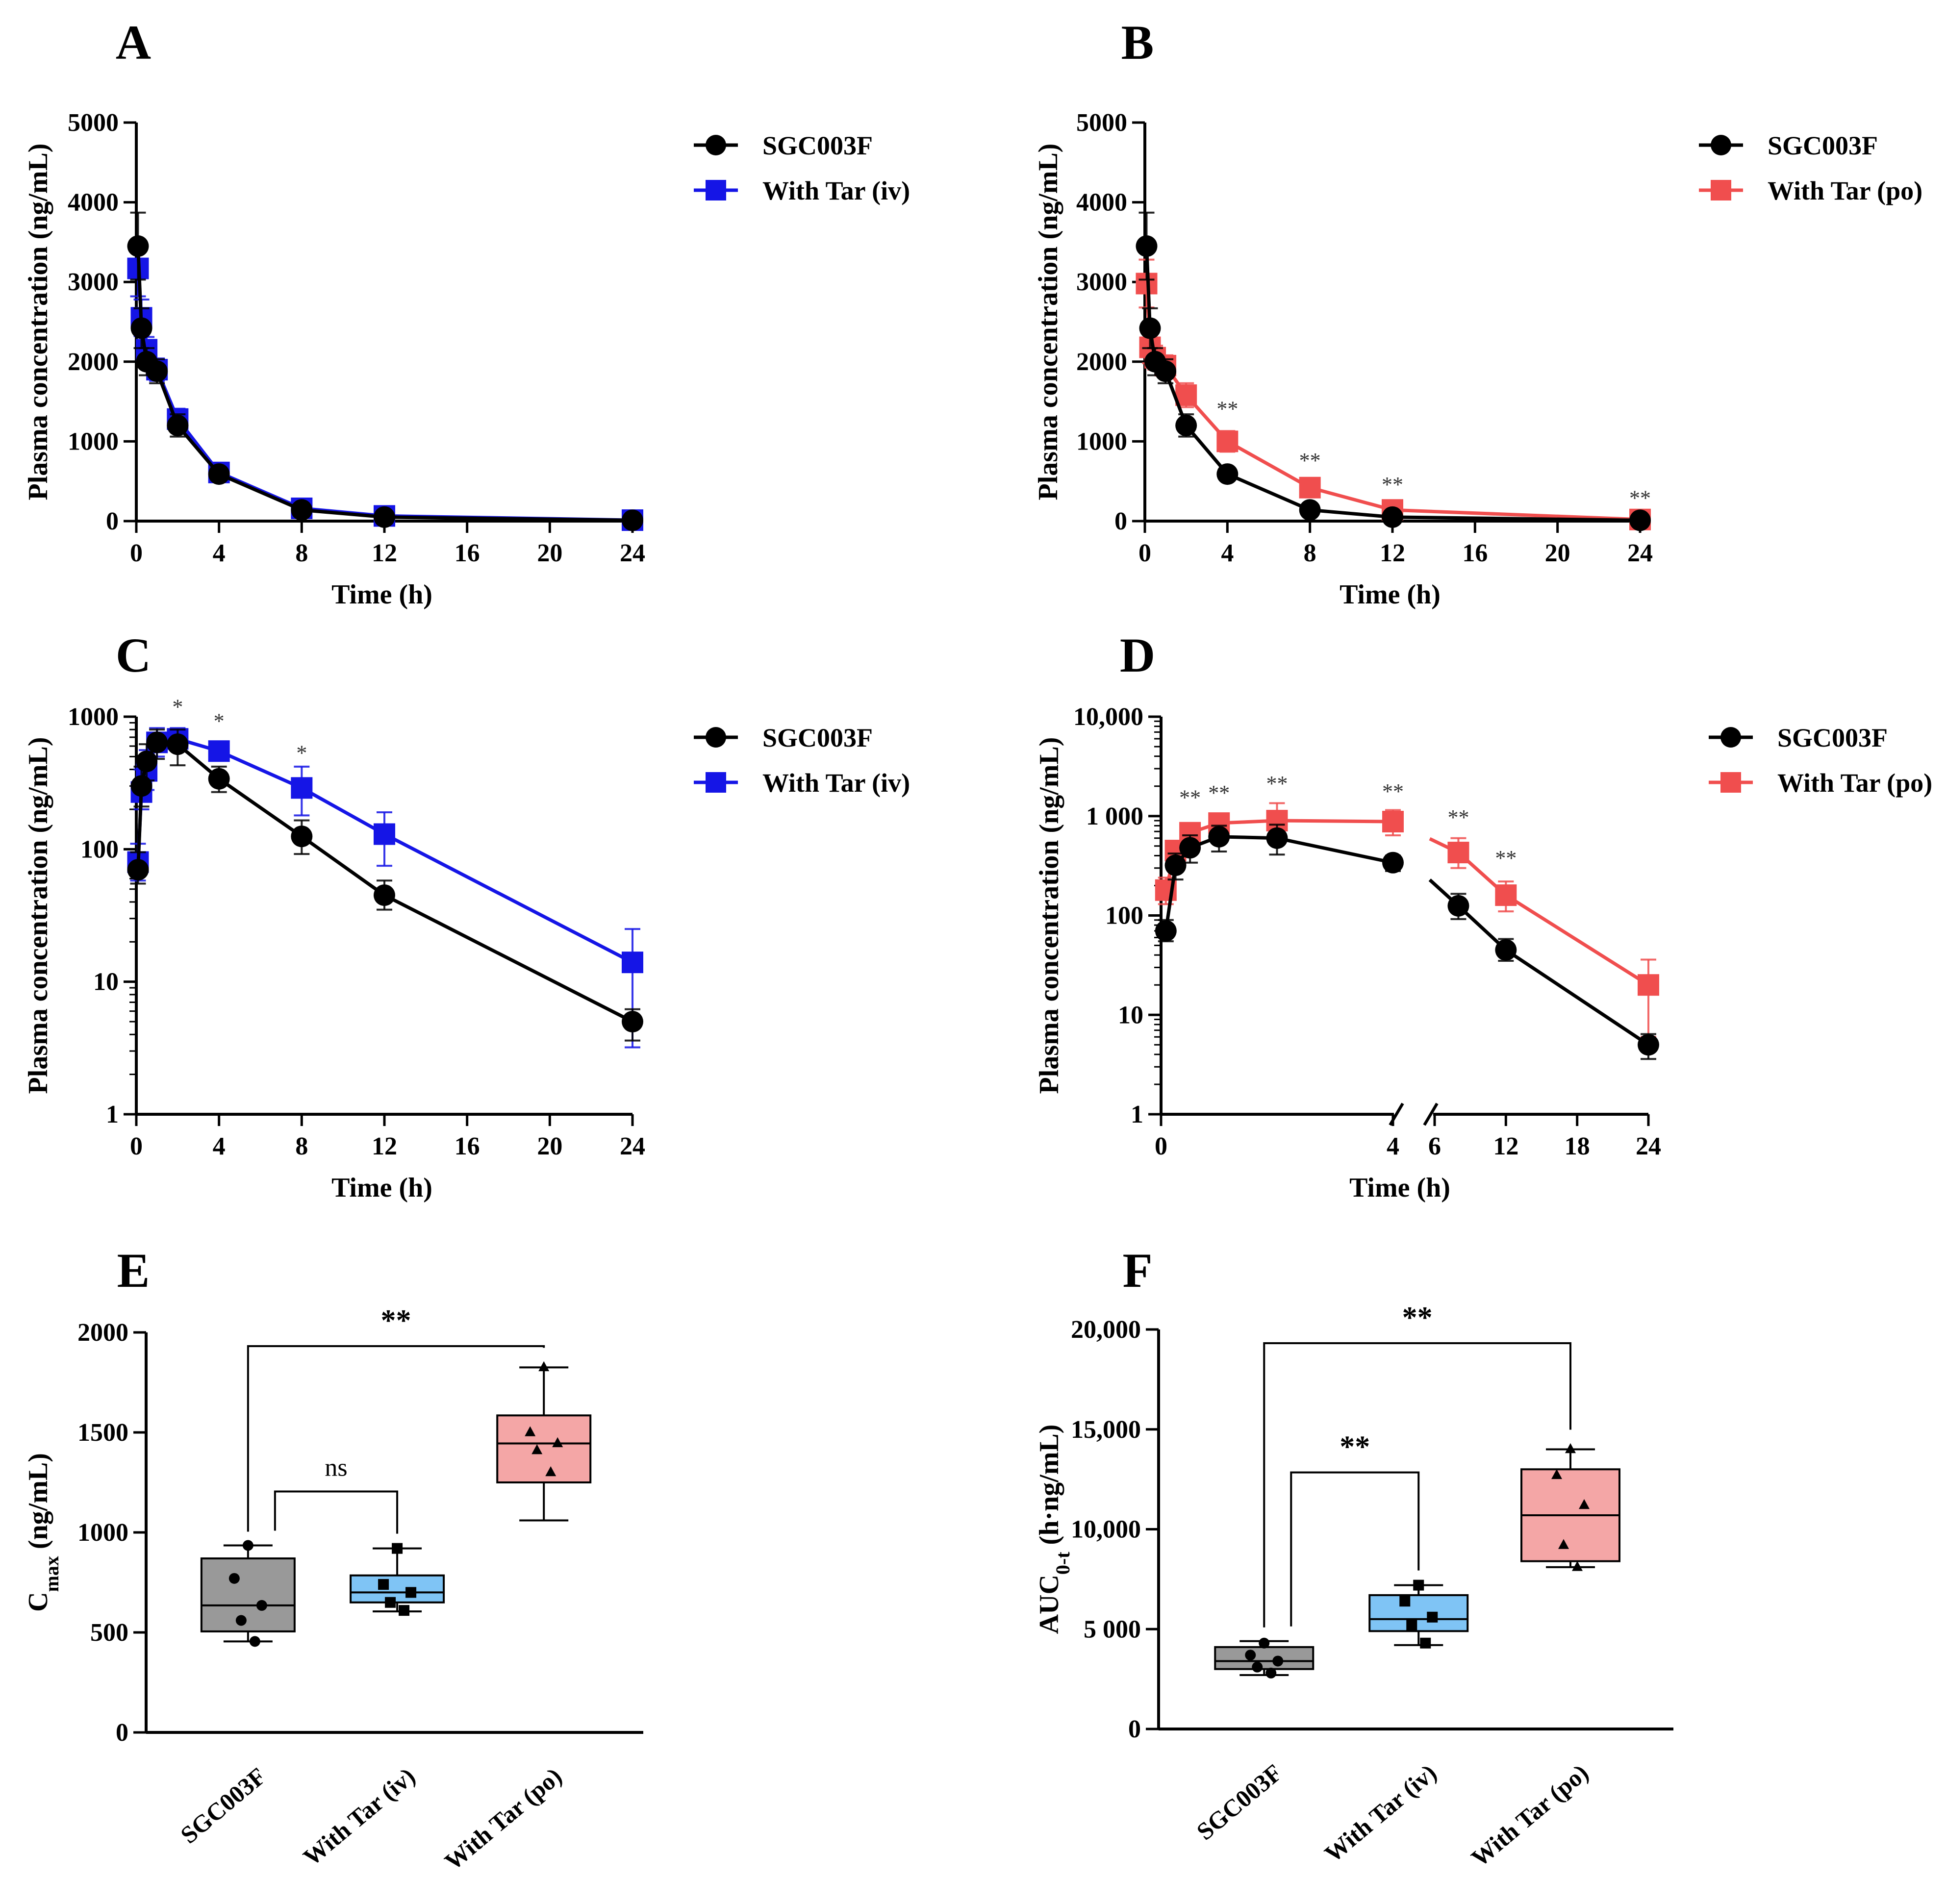 This screenshot has width=1947, height=1904. Describe the element at coordinates (549, 553) in the screenshot. I see `x-tick-label-A: 20` at that location.